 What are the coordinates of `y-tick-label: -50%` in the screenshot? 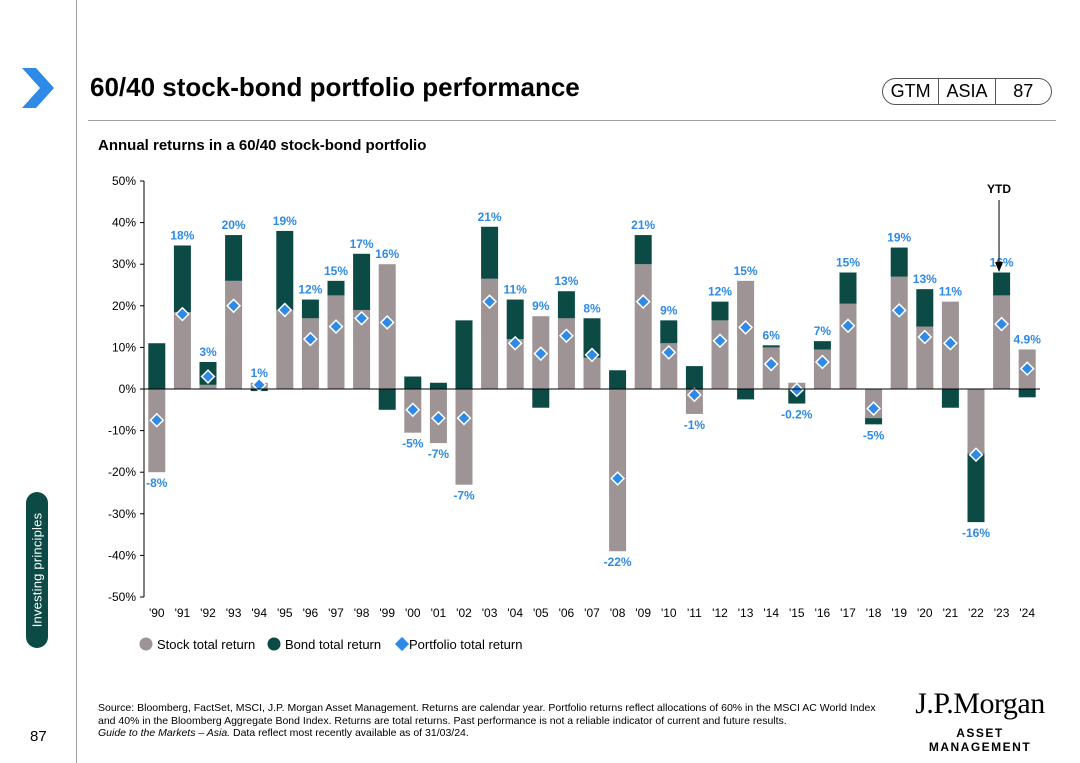 It's located at (122, 597).